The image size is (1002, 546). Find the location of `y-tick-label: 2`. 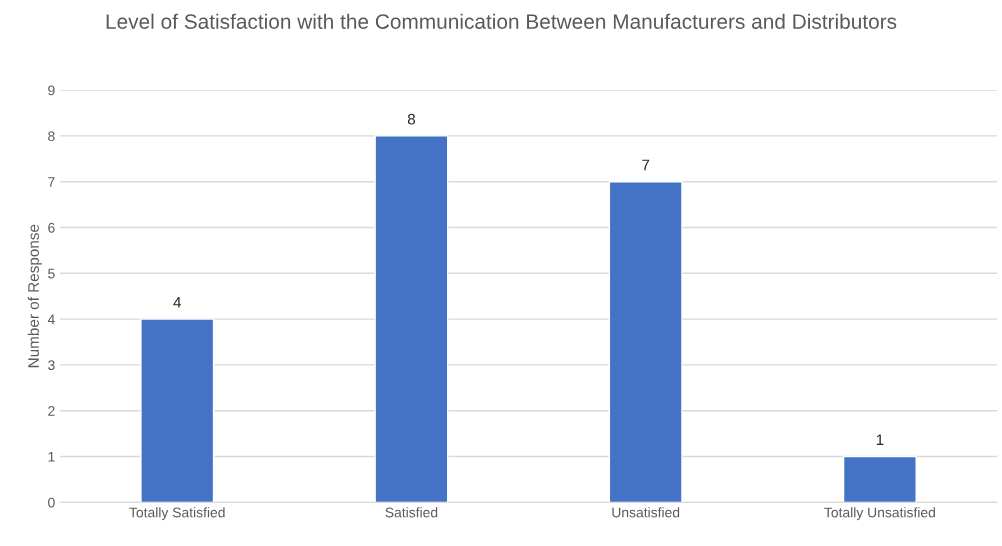

y-tick-label: 2 is located at coordinates (51, 411).